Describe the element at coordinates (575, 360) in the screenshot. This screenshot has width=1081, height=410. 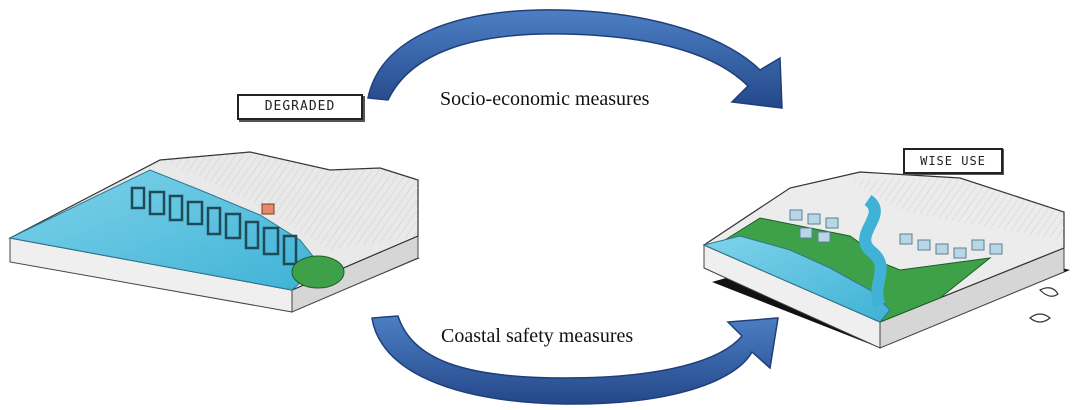
I see `bottom-arrow` at that location.